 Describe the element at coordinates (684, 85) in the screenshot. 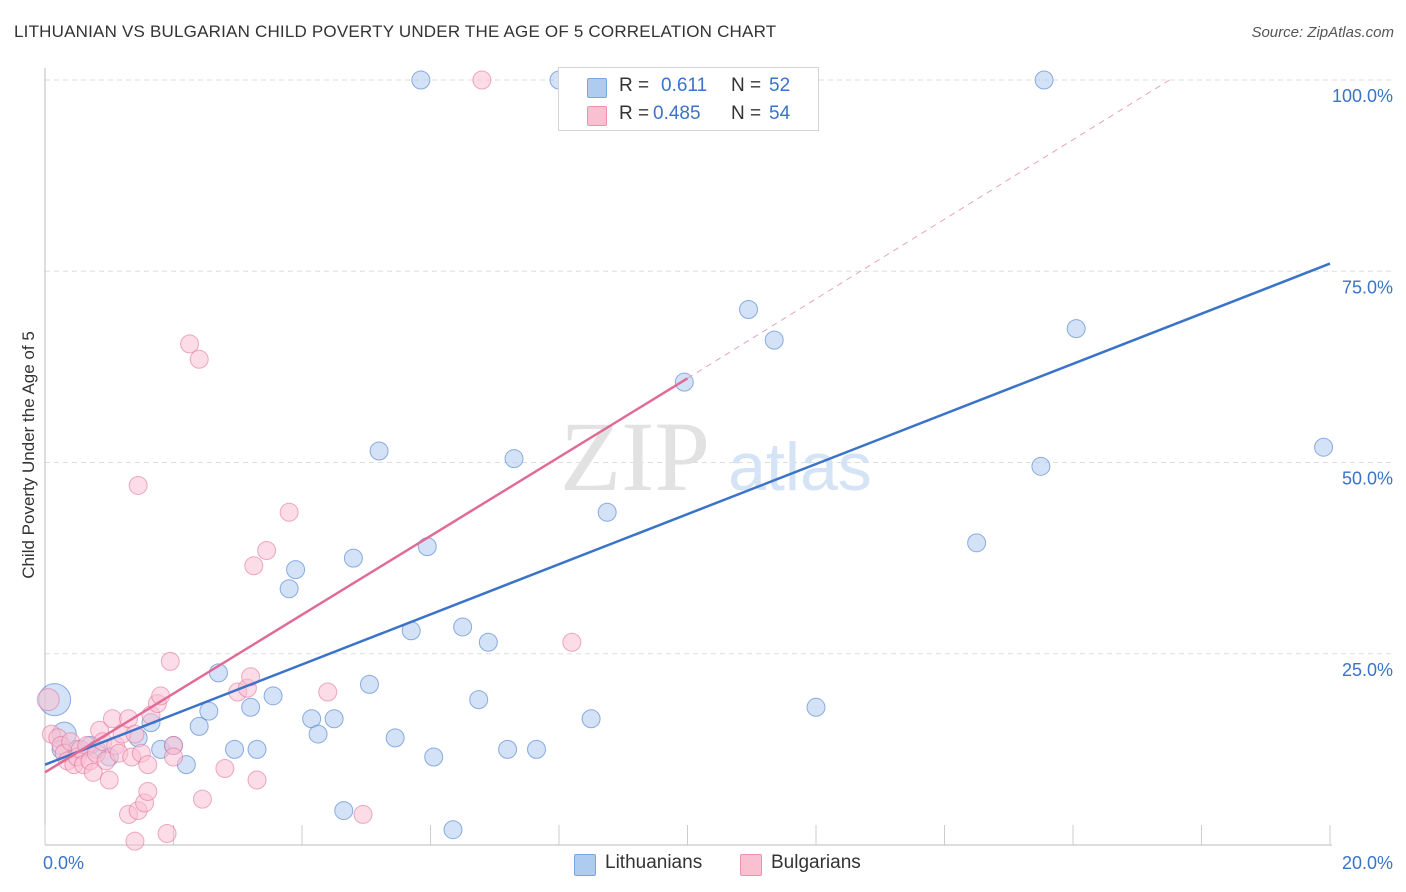

I see `legend-r-value: 0.611` at that location.